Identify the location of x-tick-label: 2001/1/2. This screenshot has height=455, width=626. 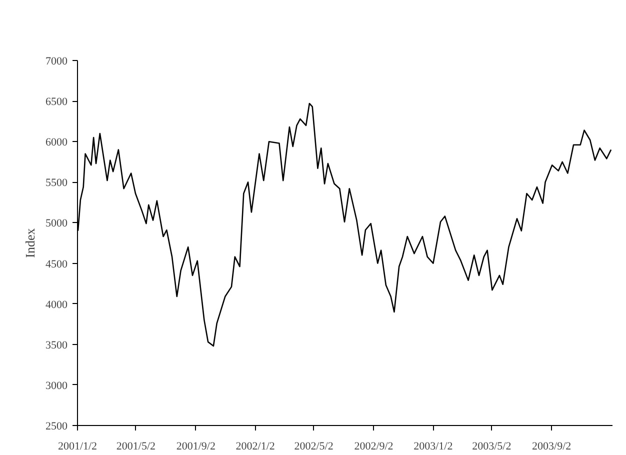
(78, 446).